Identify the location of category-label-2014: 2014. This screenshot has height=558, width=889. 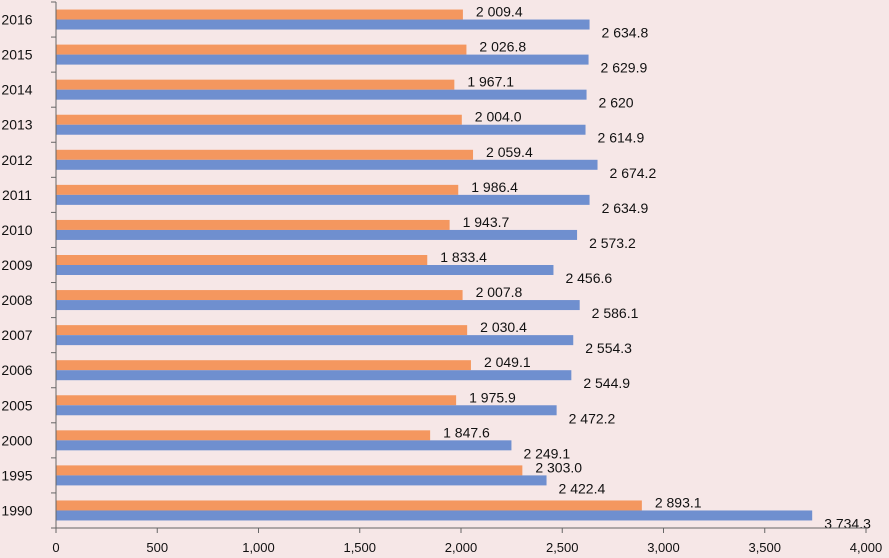
(16, 90).